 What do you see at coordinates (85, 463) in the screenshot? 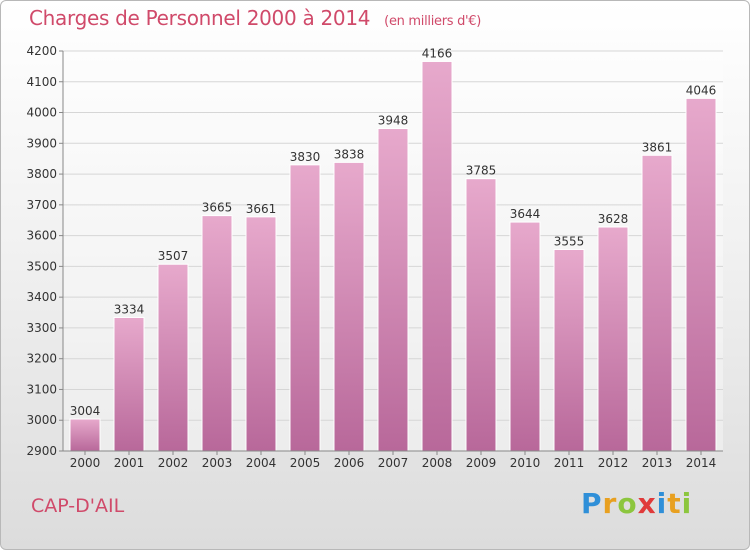
I see `x-tick-label: 2000` at bounding box center [85, 463].